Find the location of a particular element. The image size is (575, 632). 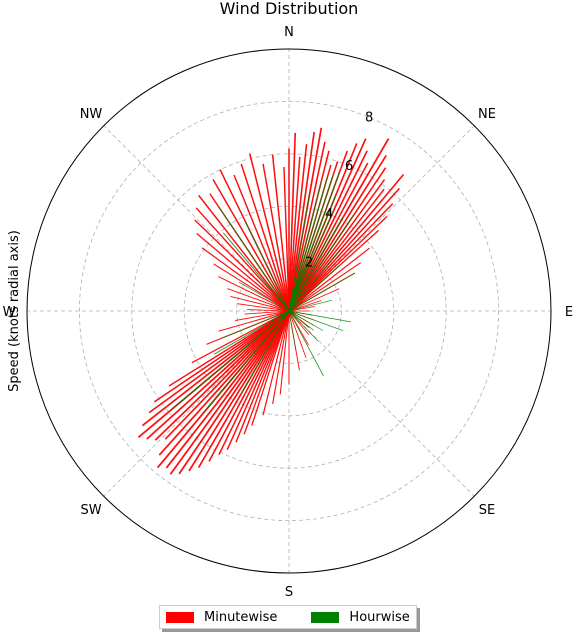

radial-tick-label-8: 8 is located at coordinates (369, 117).